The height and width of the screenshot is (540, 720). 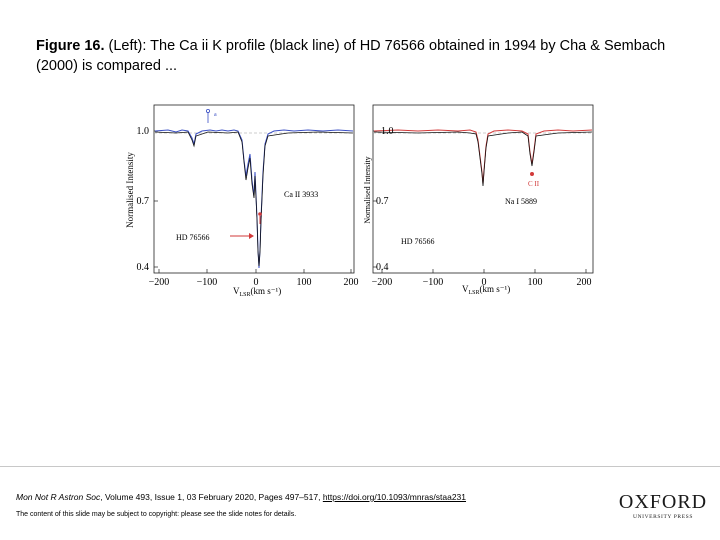 What do you see at coordinates (474, 293) in the screenshot?
I see `right-xlabel-sub: LSR` at bounding box center [474, 293].